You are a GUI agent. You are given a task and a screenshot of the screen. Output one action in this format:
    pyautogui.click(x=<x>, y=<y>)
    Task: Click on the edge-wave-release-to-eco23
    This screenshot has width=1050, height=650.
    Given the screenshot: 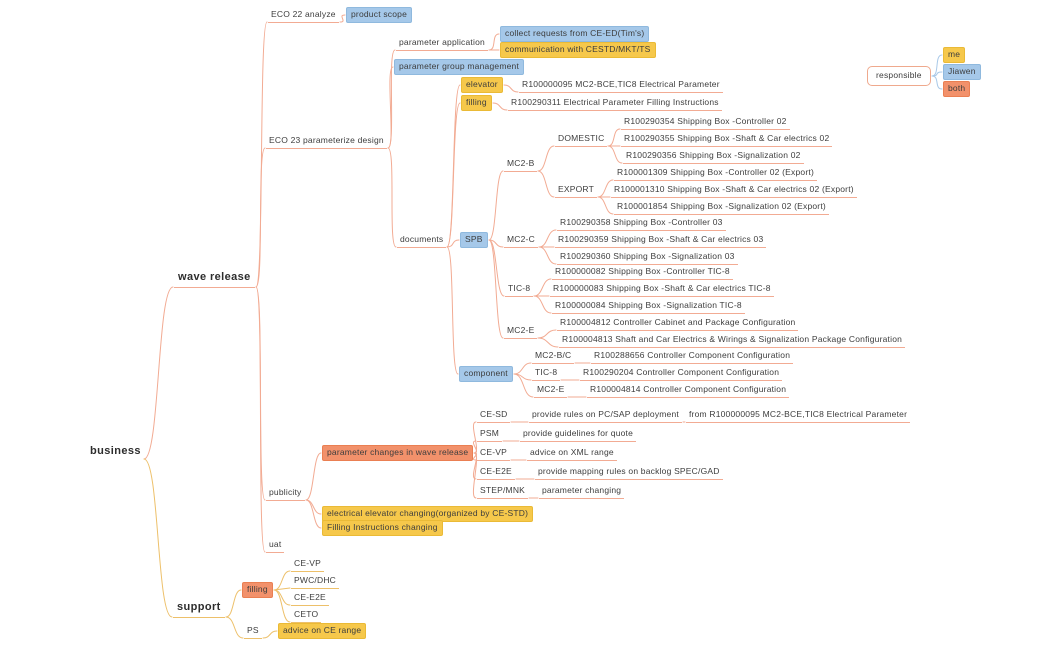 What is the action you would take?
    pyautogui.click(x=260, y=217)
    